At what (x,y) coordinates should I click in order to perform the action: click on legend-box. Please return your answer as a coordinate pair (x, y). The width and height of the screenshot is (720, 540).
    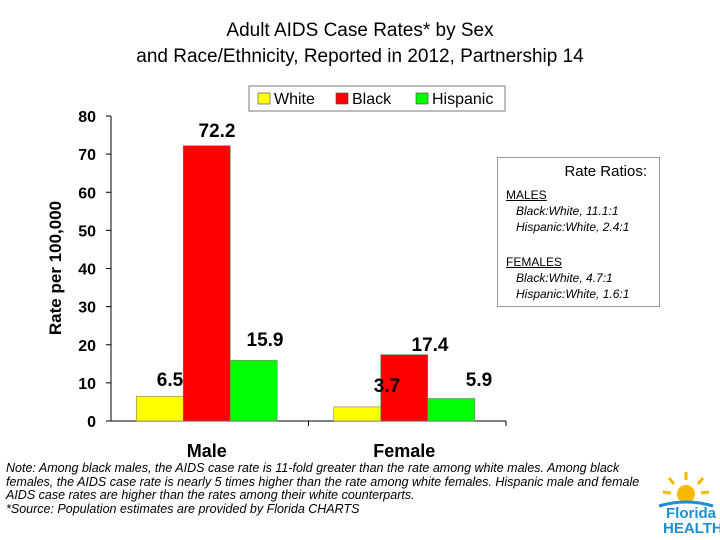
    Looking at the image, I should click on (377, 98).